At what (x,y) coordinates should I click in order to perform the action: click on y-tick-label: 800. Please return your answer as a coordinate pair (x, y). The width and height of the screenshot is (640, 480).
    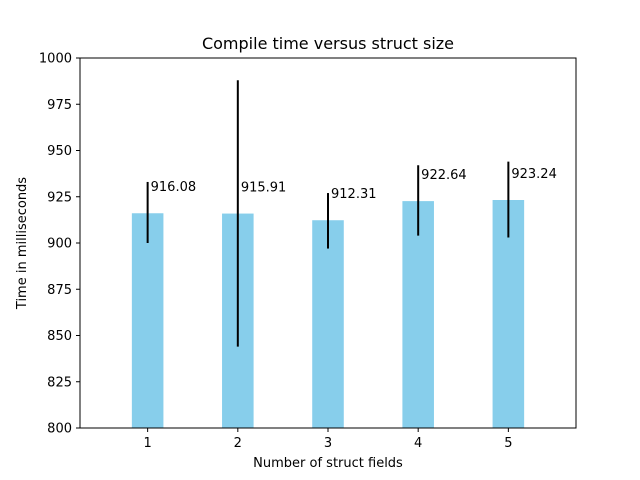
    Looking at the image, I should click on (59, 429).